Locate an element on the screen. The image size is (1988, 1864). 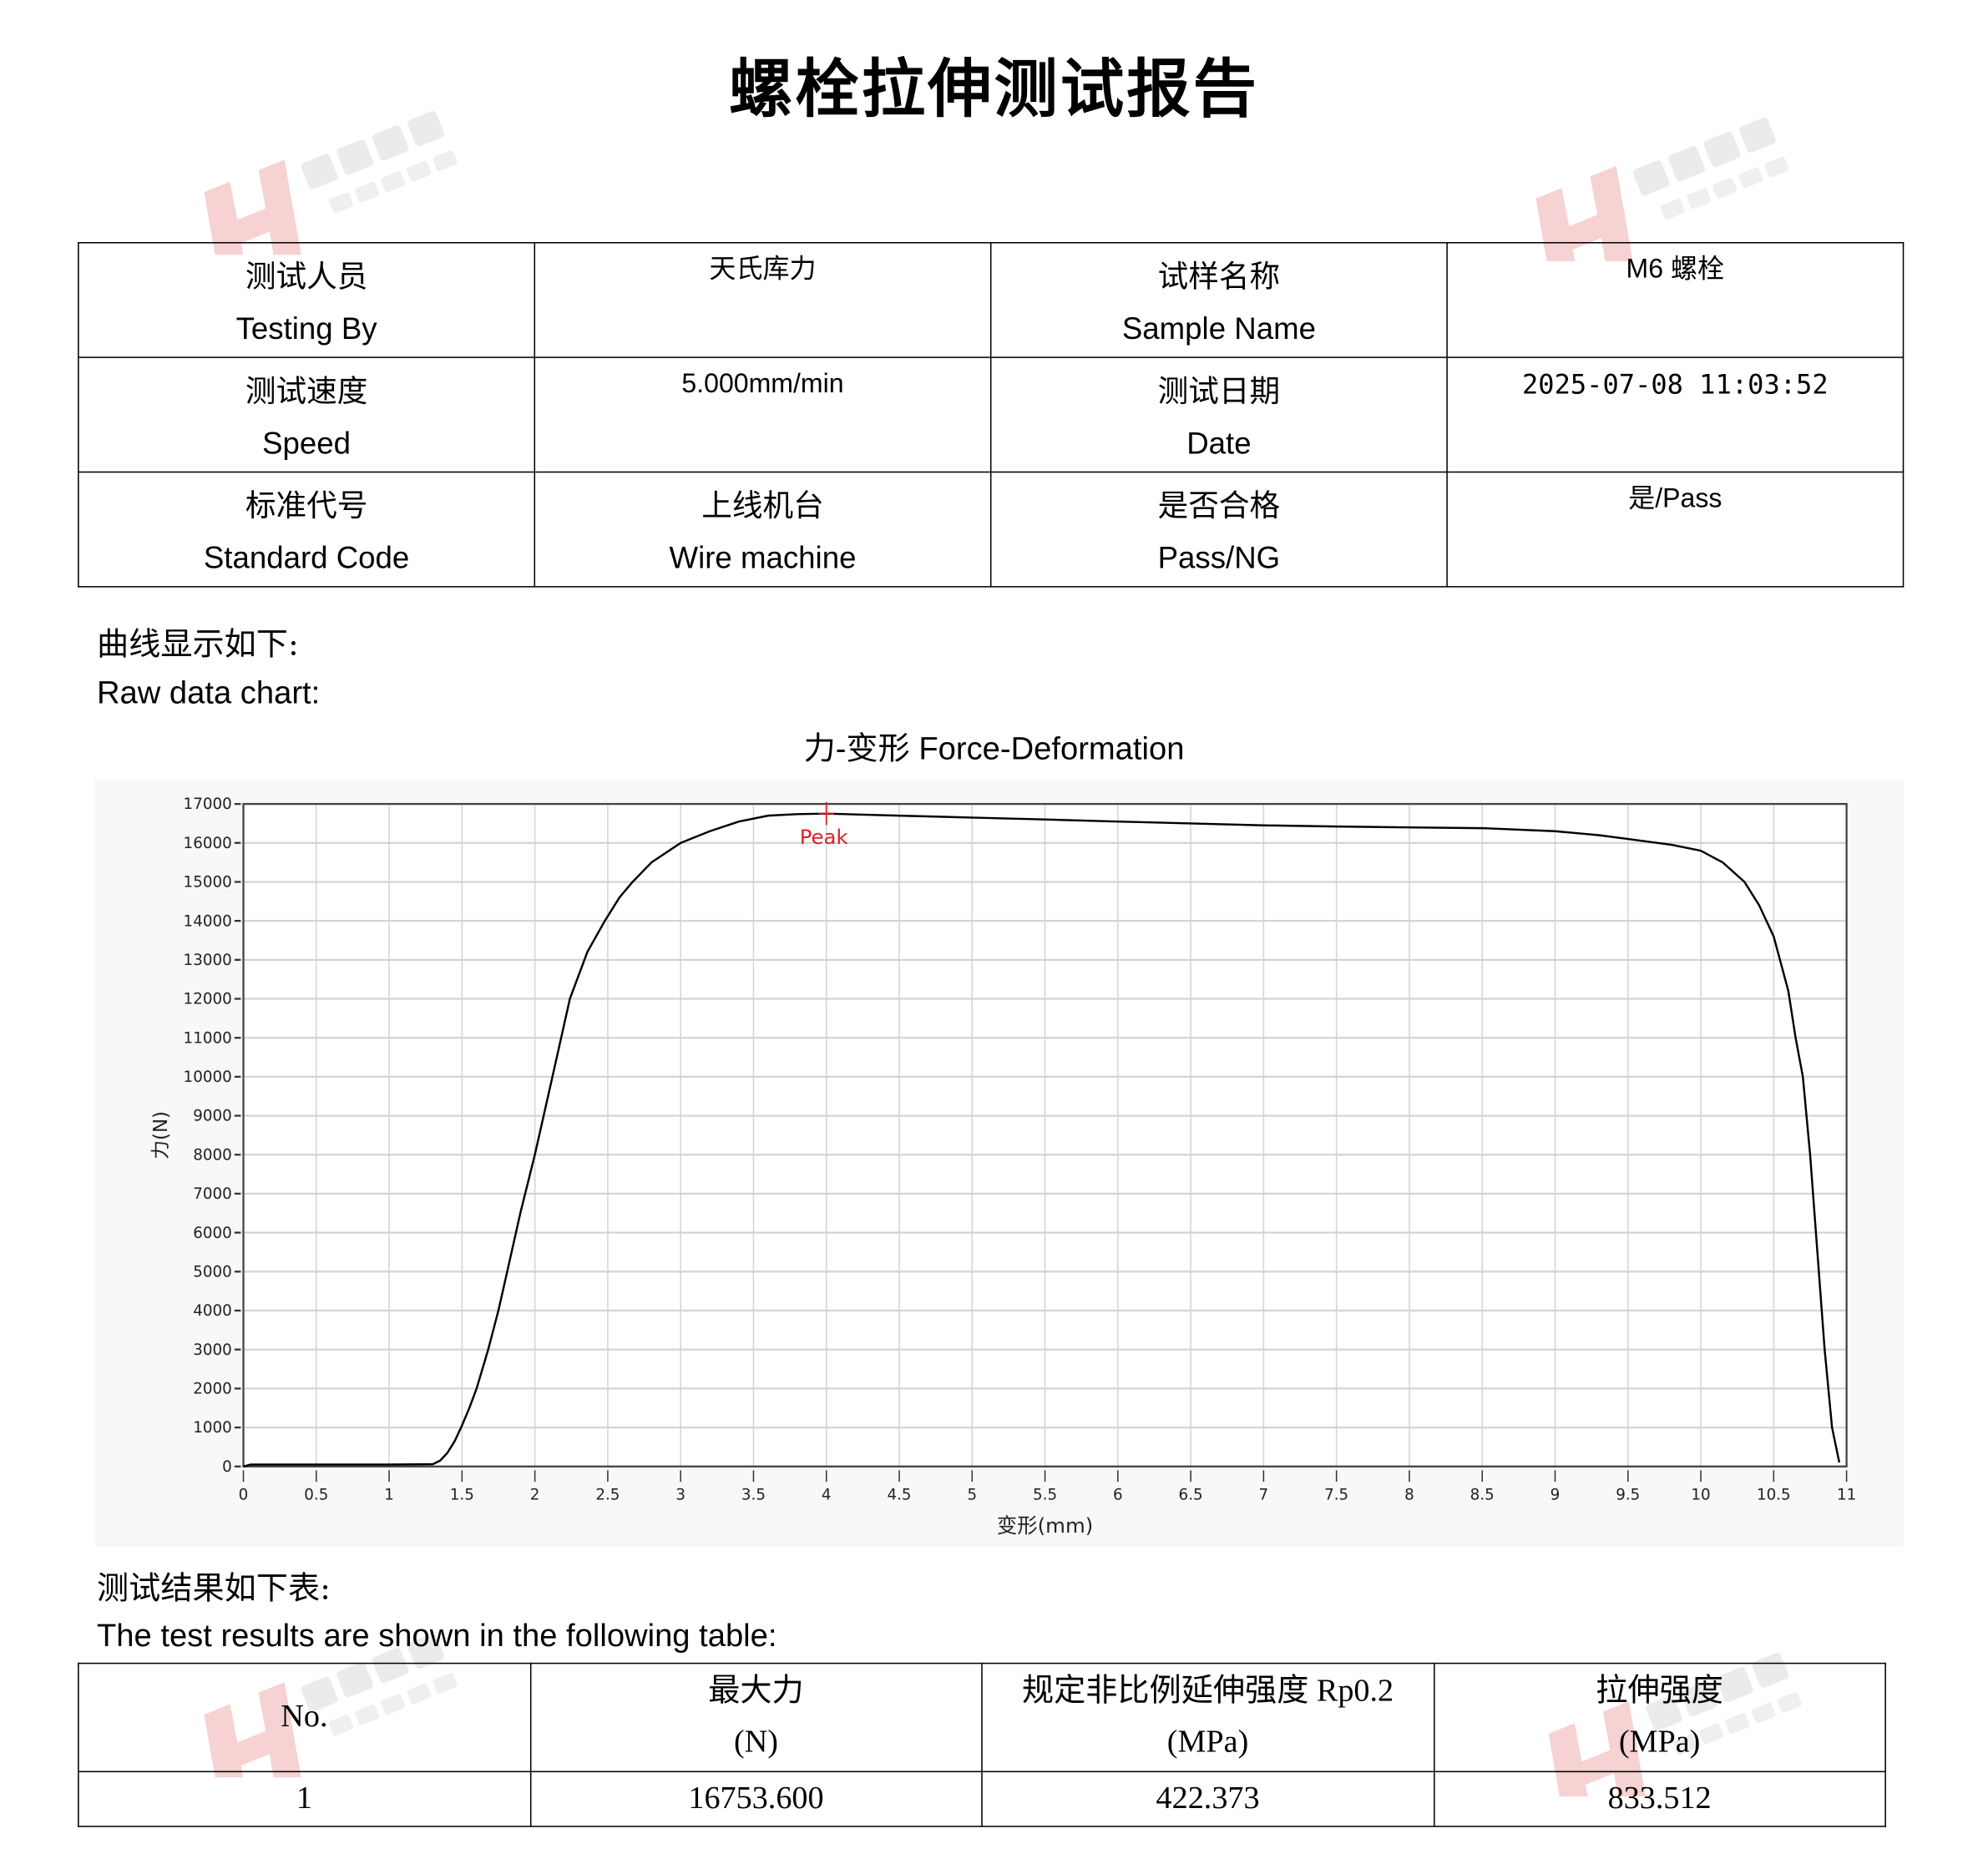
y-tick-label: 7000 is located at coordinates (213, 1194).